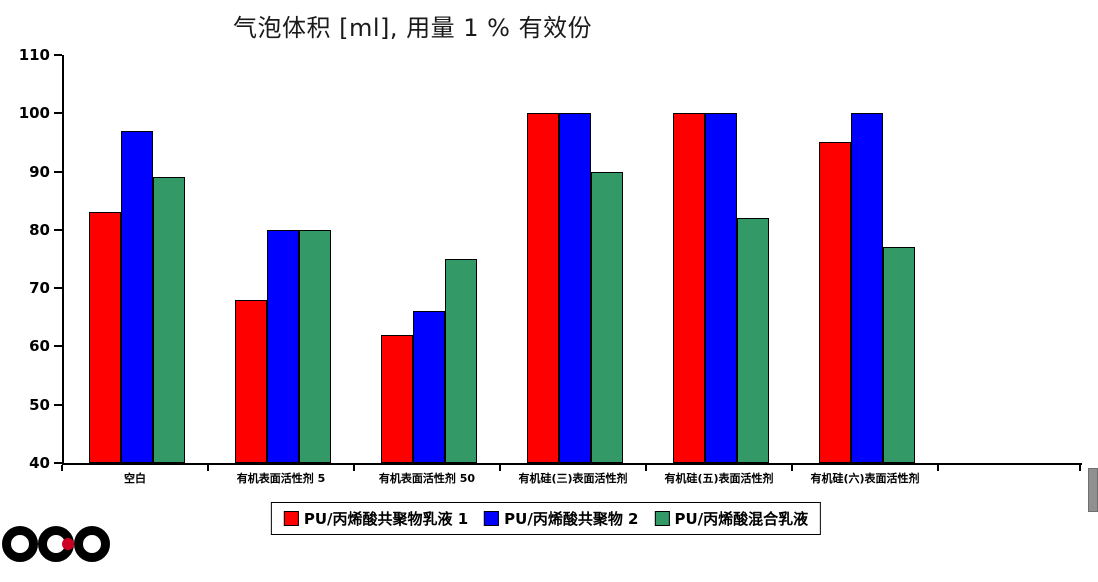 The height and width of the screenshot is (582, 1098). What do you see at coordinates (137, 297) in the screenshot?
I see `bar-series2-cat1` at bounding box center [137, 297].